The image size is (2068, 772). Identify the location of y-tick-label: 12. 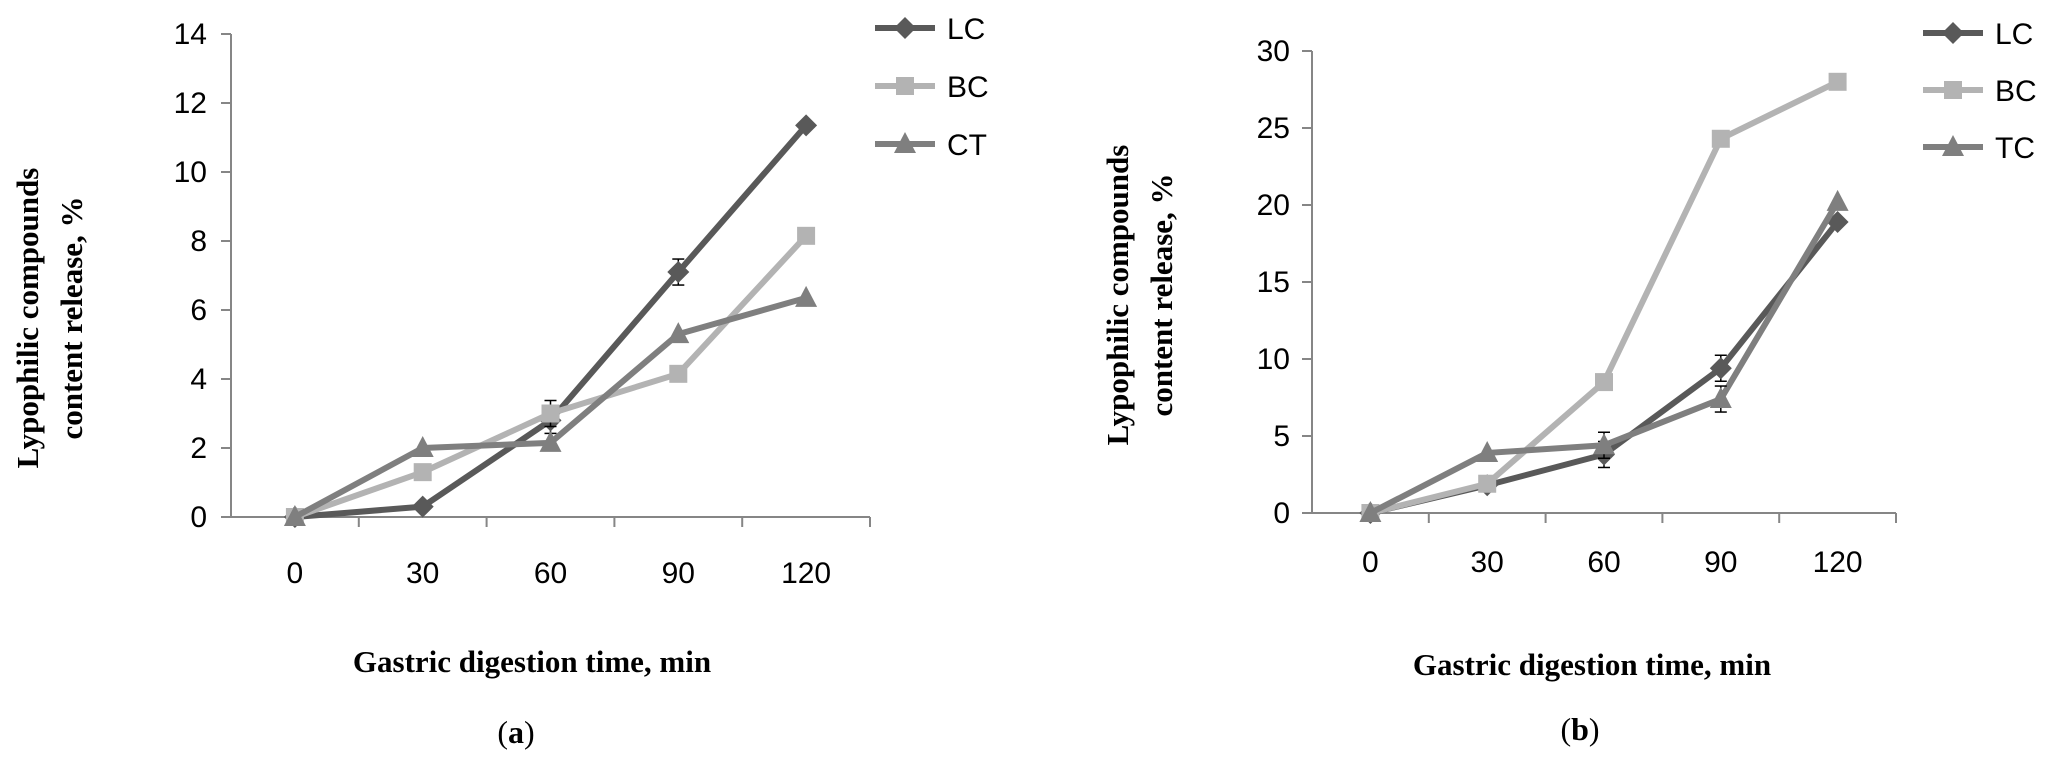
(190, 103).